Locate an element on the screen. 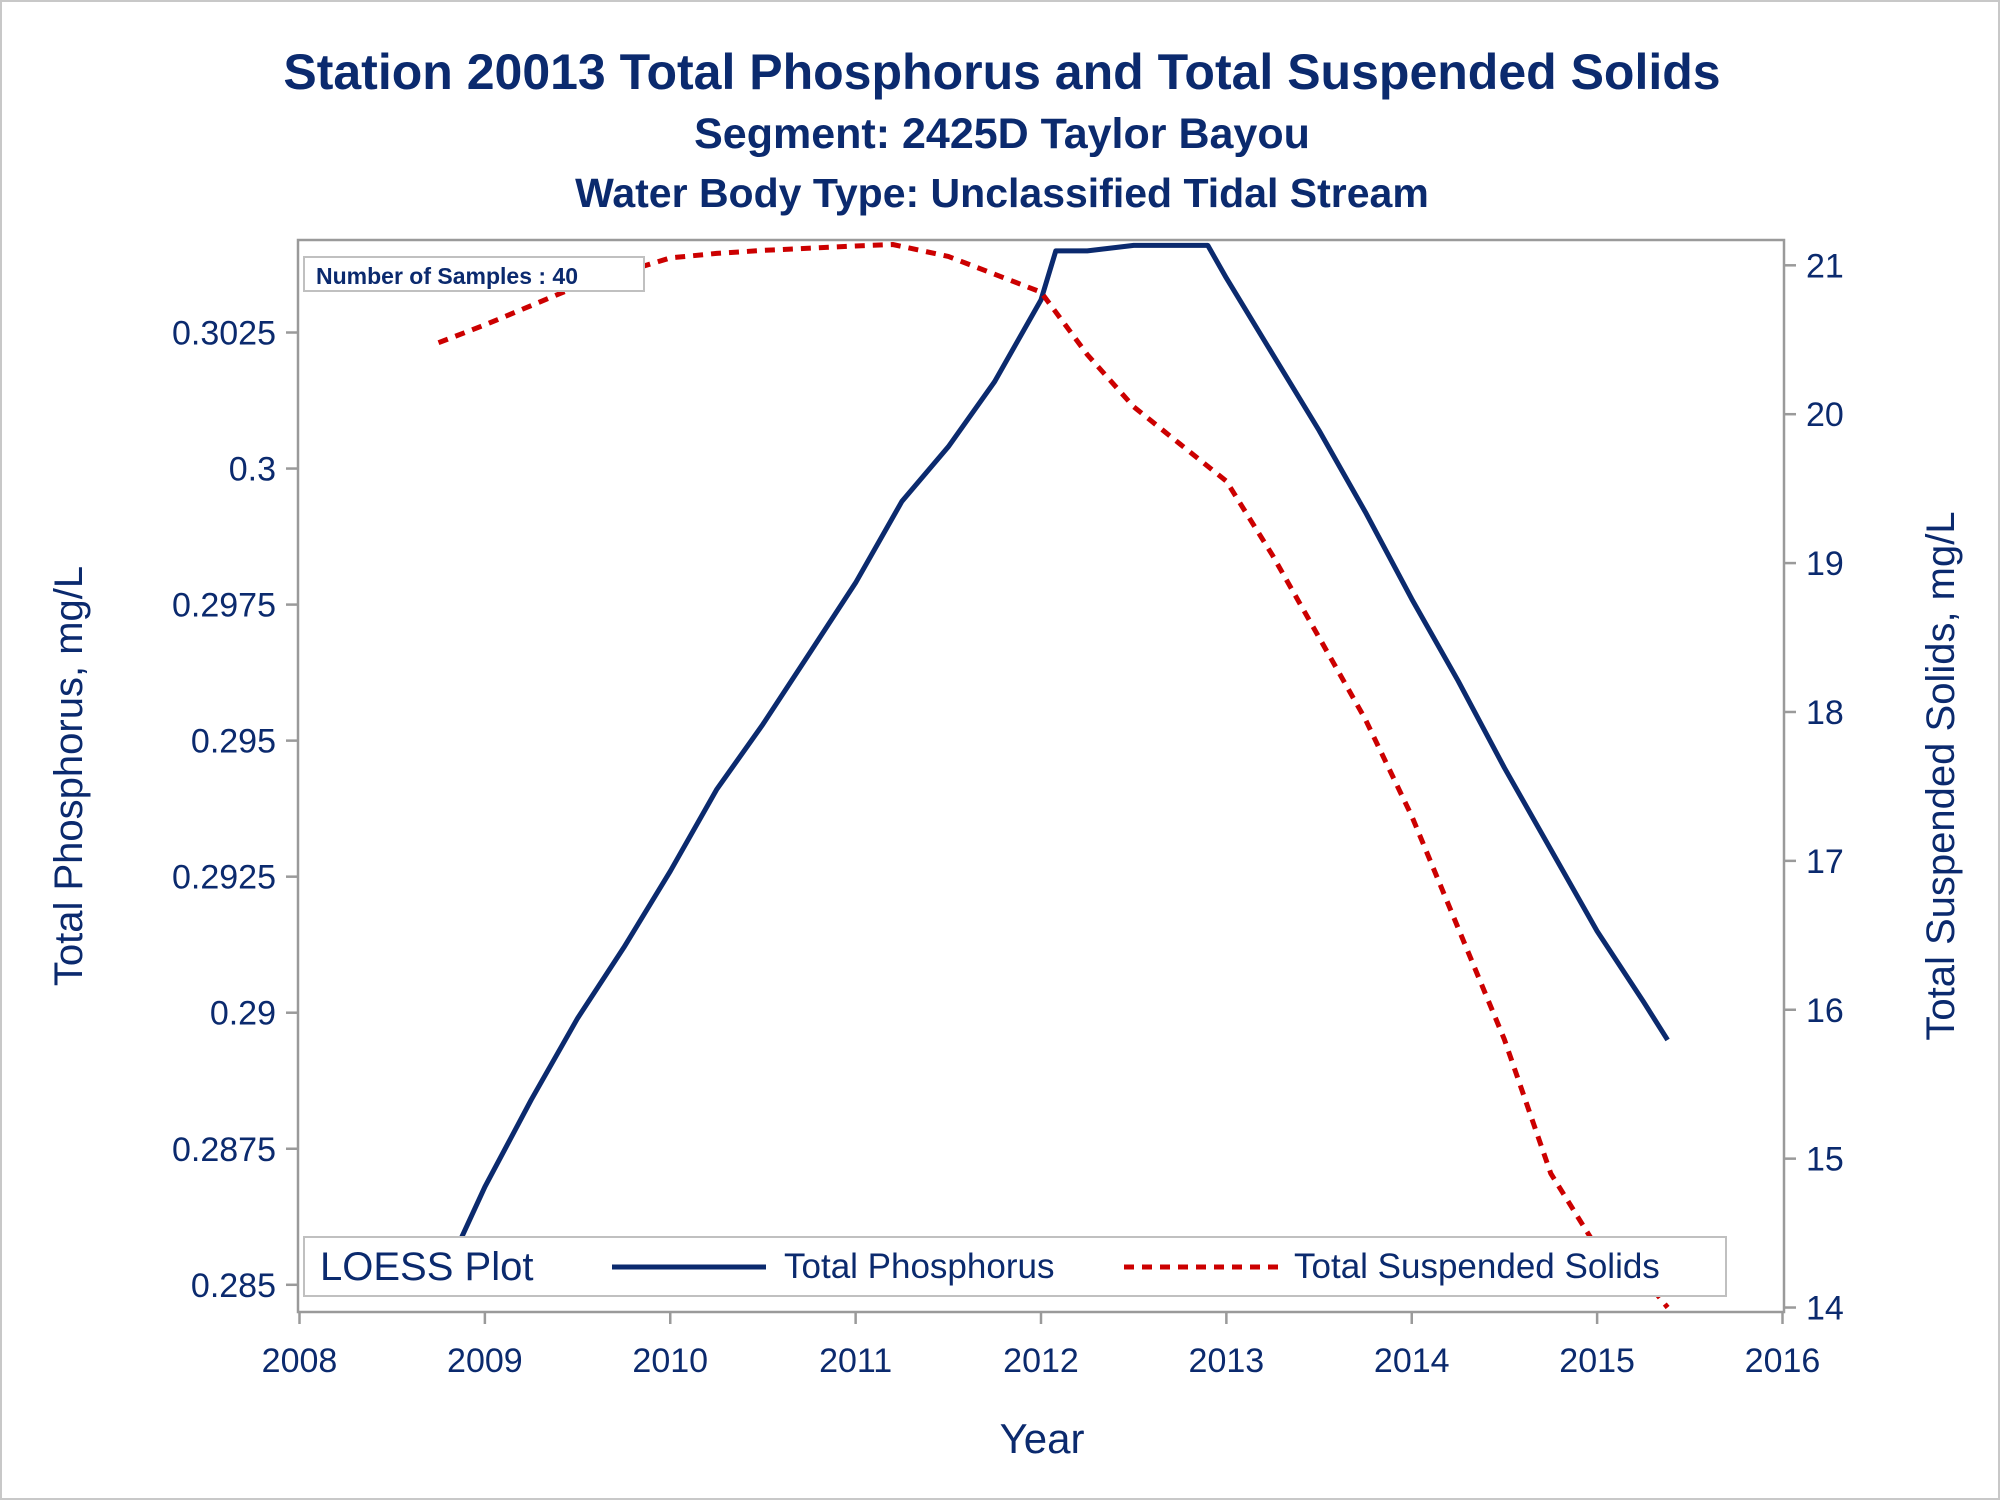  y-left-tick-label: 0.29 is located at coordinates (243, 1014).